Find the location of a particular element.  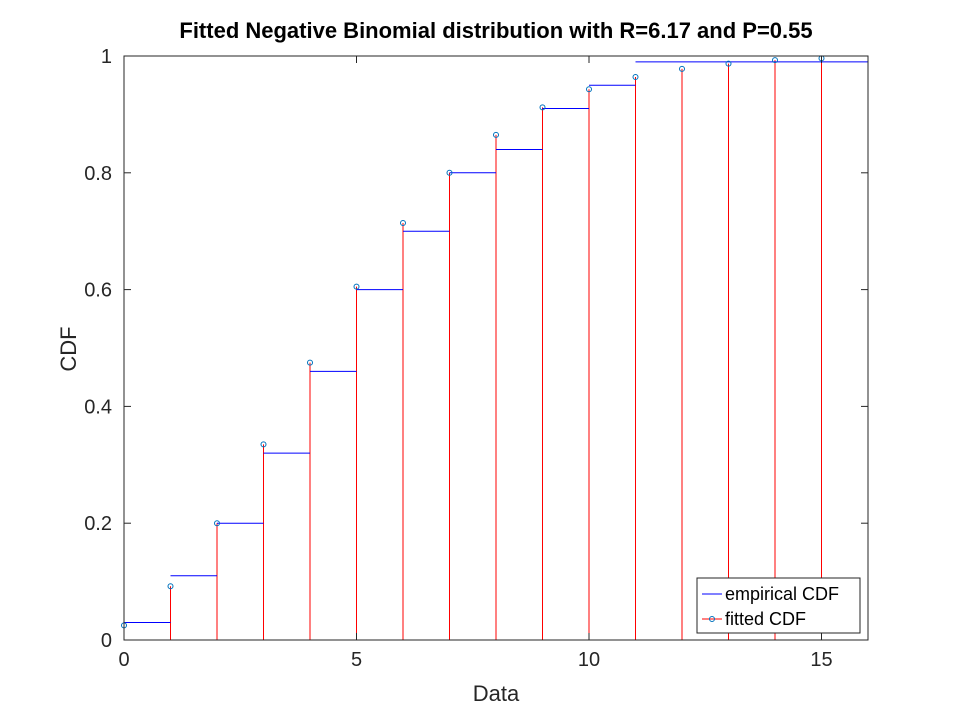

y-tick-label: 0 is located at coordinates (106, 641).